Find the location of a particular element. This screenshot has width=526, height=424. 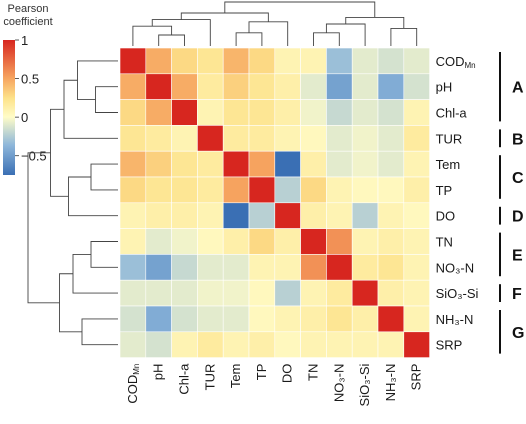

color-legend: Pearson coefficient 1 0.5 0 −0.5 is located at coordinates (28, 89).